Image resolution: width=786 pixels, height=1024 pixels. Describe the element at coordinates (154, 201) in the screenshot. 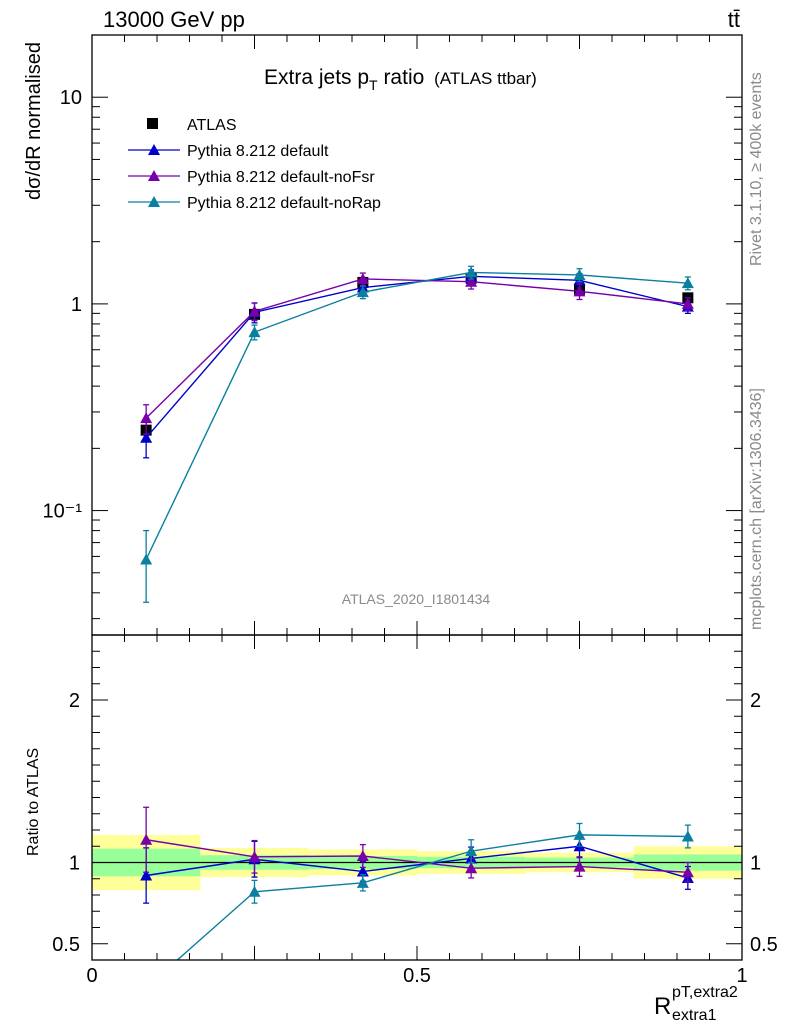

I see `legend-marker-norap` at that location.